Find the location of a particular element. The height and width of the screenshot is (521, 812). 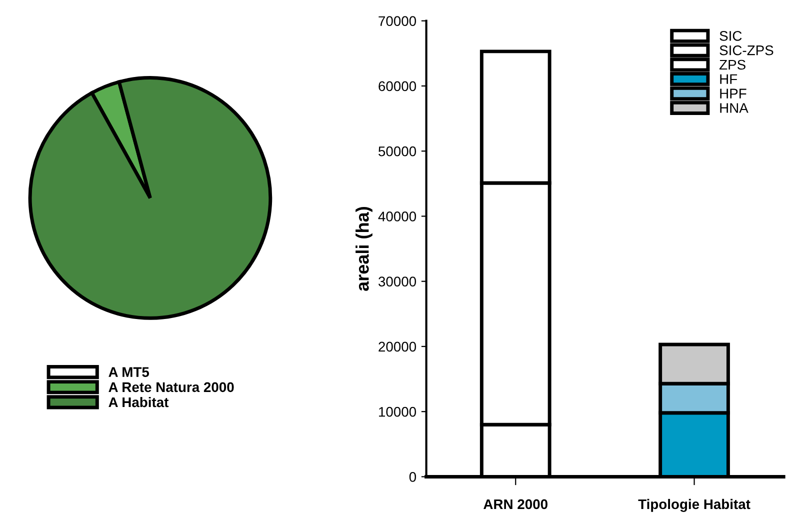

y-tick-label: 10000 is located at coordinates (397, 411).